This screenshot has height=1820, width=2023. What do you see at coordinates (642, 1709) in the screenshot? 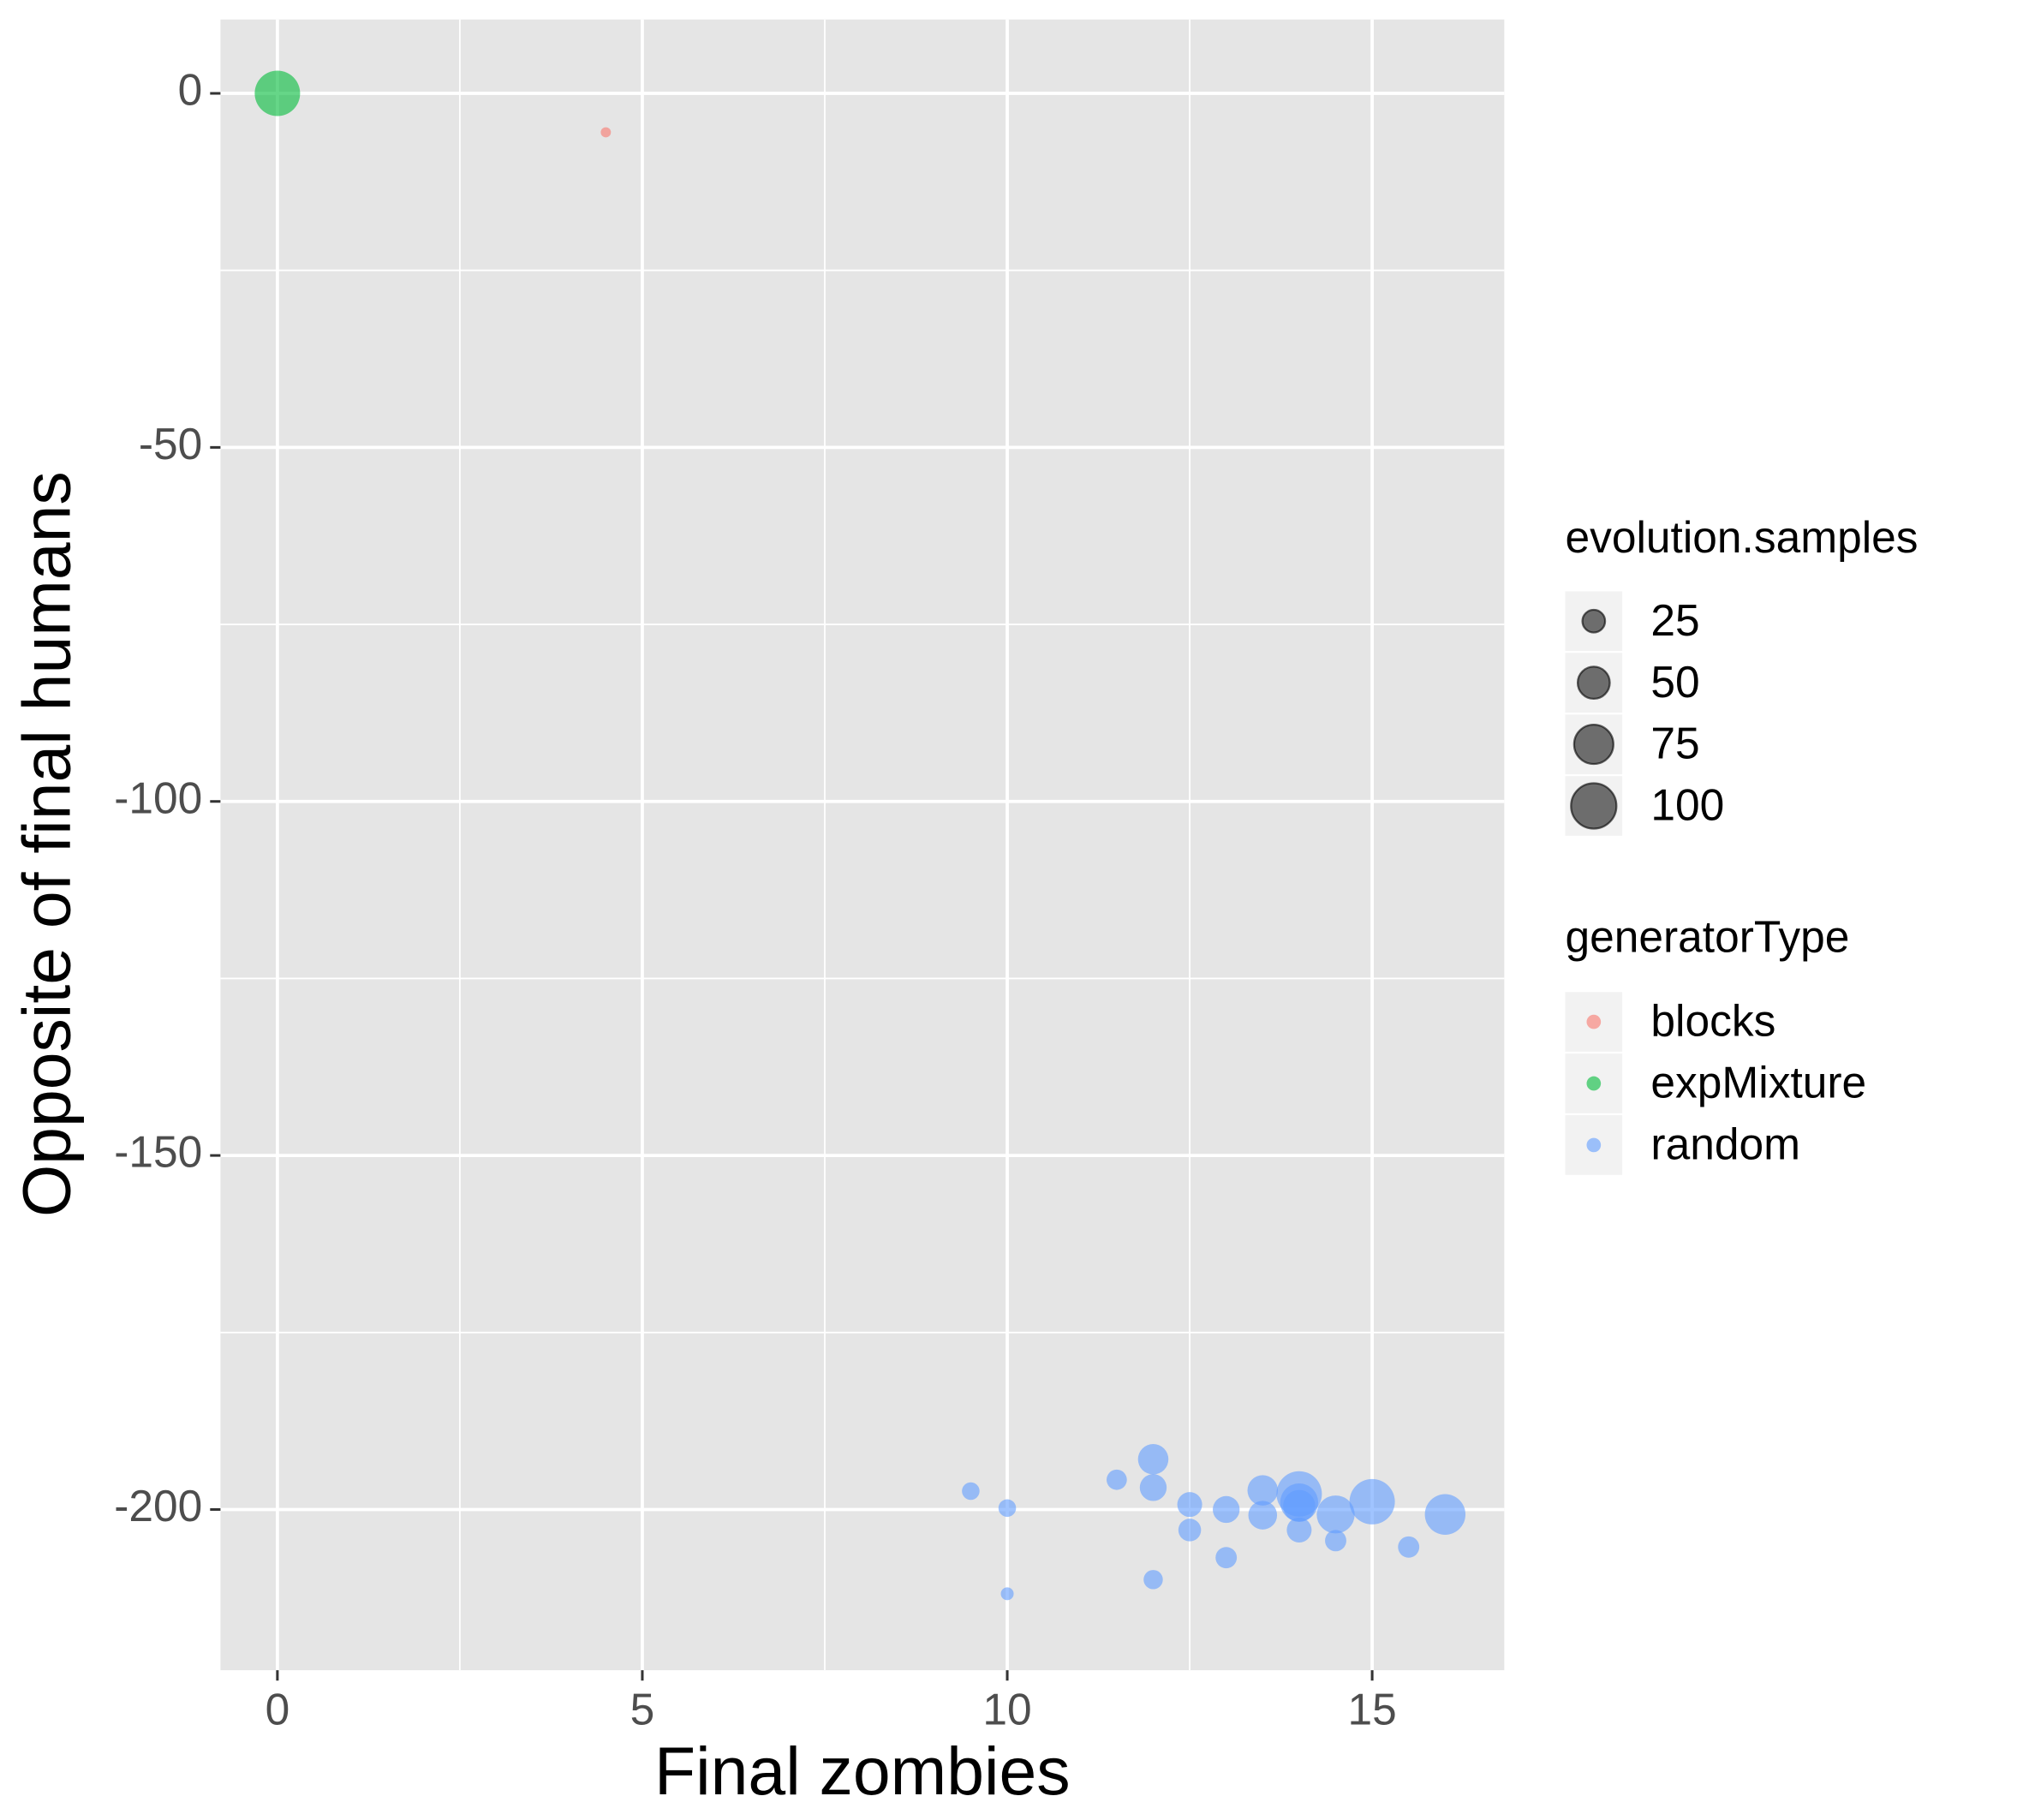
I see `x-tick-label: 5` at bounding box center [642, 1709].